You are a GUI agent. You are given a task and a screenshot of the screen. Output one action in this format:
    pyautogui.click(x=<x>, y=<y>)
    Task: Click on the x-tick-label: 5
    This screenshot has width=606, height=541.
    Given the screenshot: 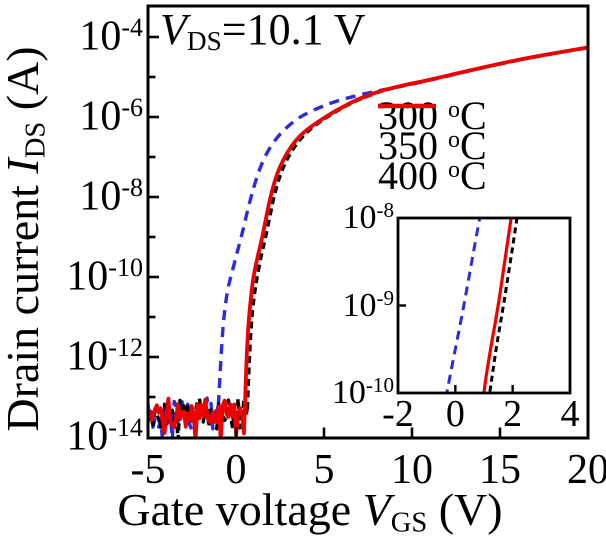 What is the action you would take?
    pyautogui.click(x=324, y=470)
    